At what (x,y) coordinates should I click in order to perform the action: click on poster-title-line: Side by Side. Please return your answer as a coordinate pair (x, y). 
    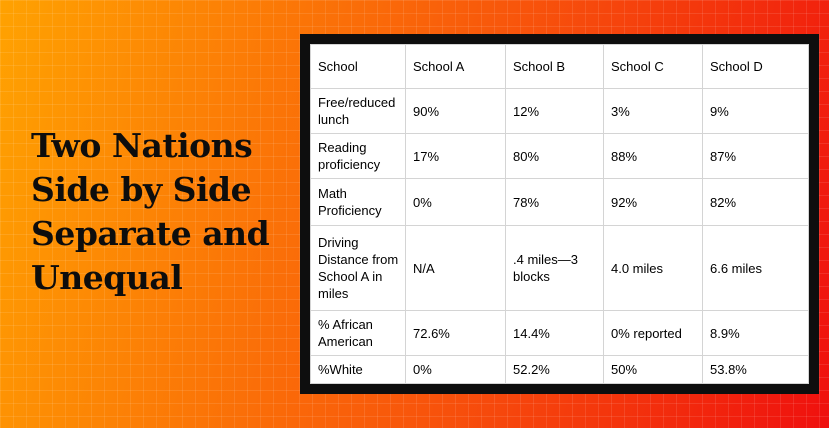
    Looking at the image, I should click on (141, 189).